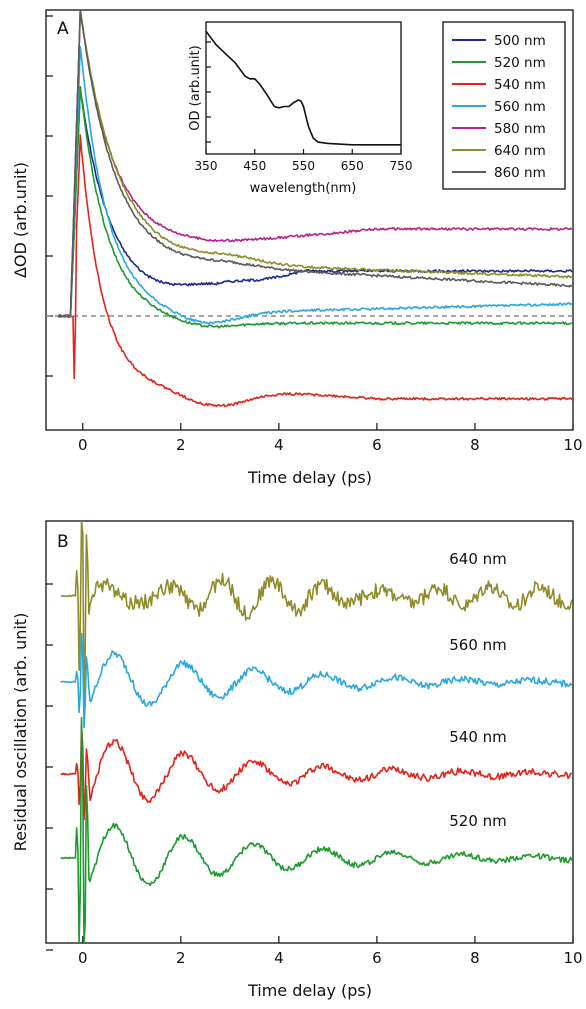 This screenshot has height=1009, width=586. What do you see at coordinates (181, 958) in the screenshot?
I see `panel-b-xtick-label: 2` at bounding box center [181, 958].